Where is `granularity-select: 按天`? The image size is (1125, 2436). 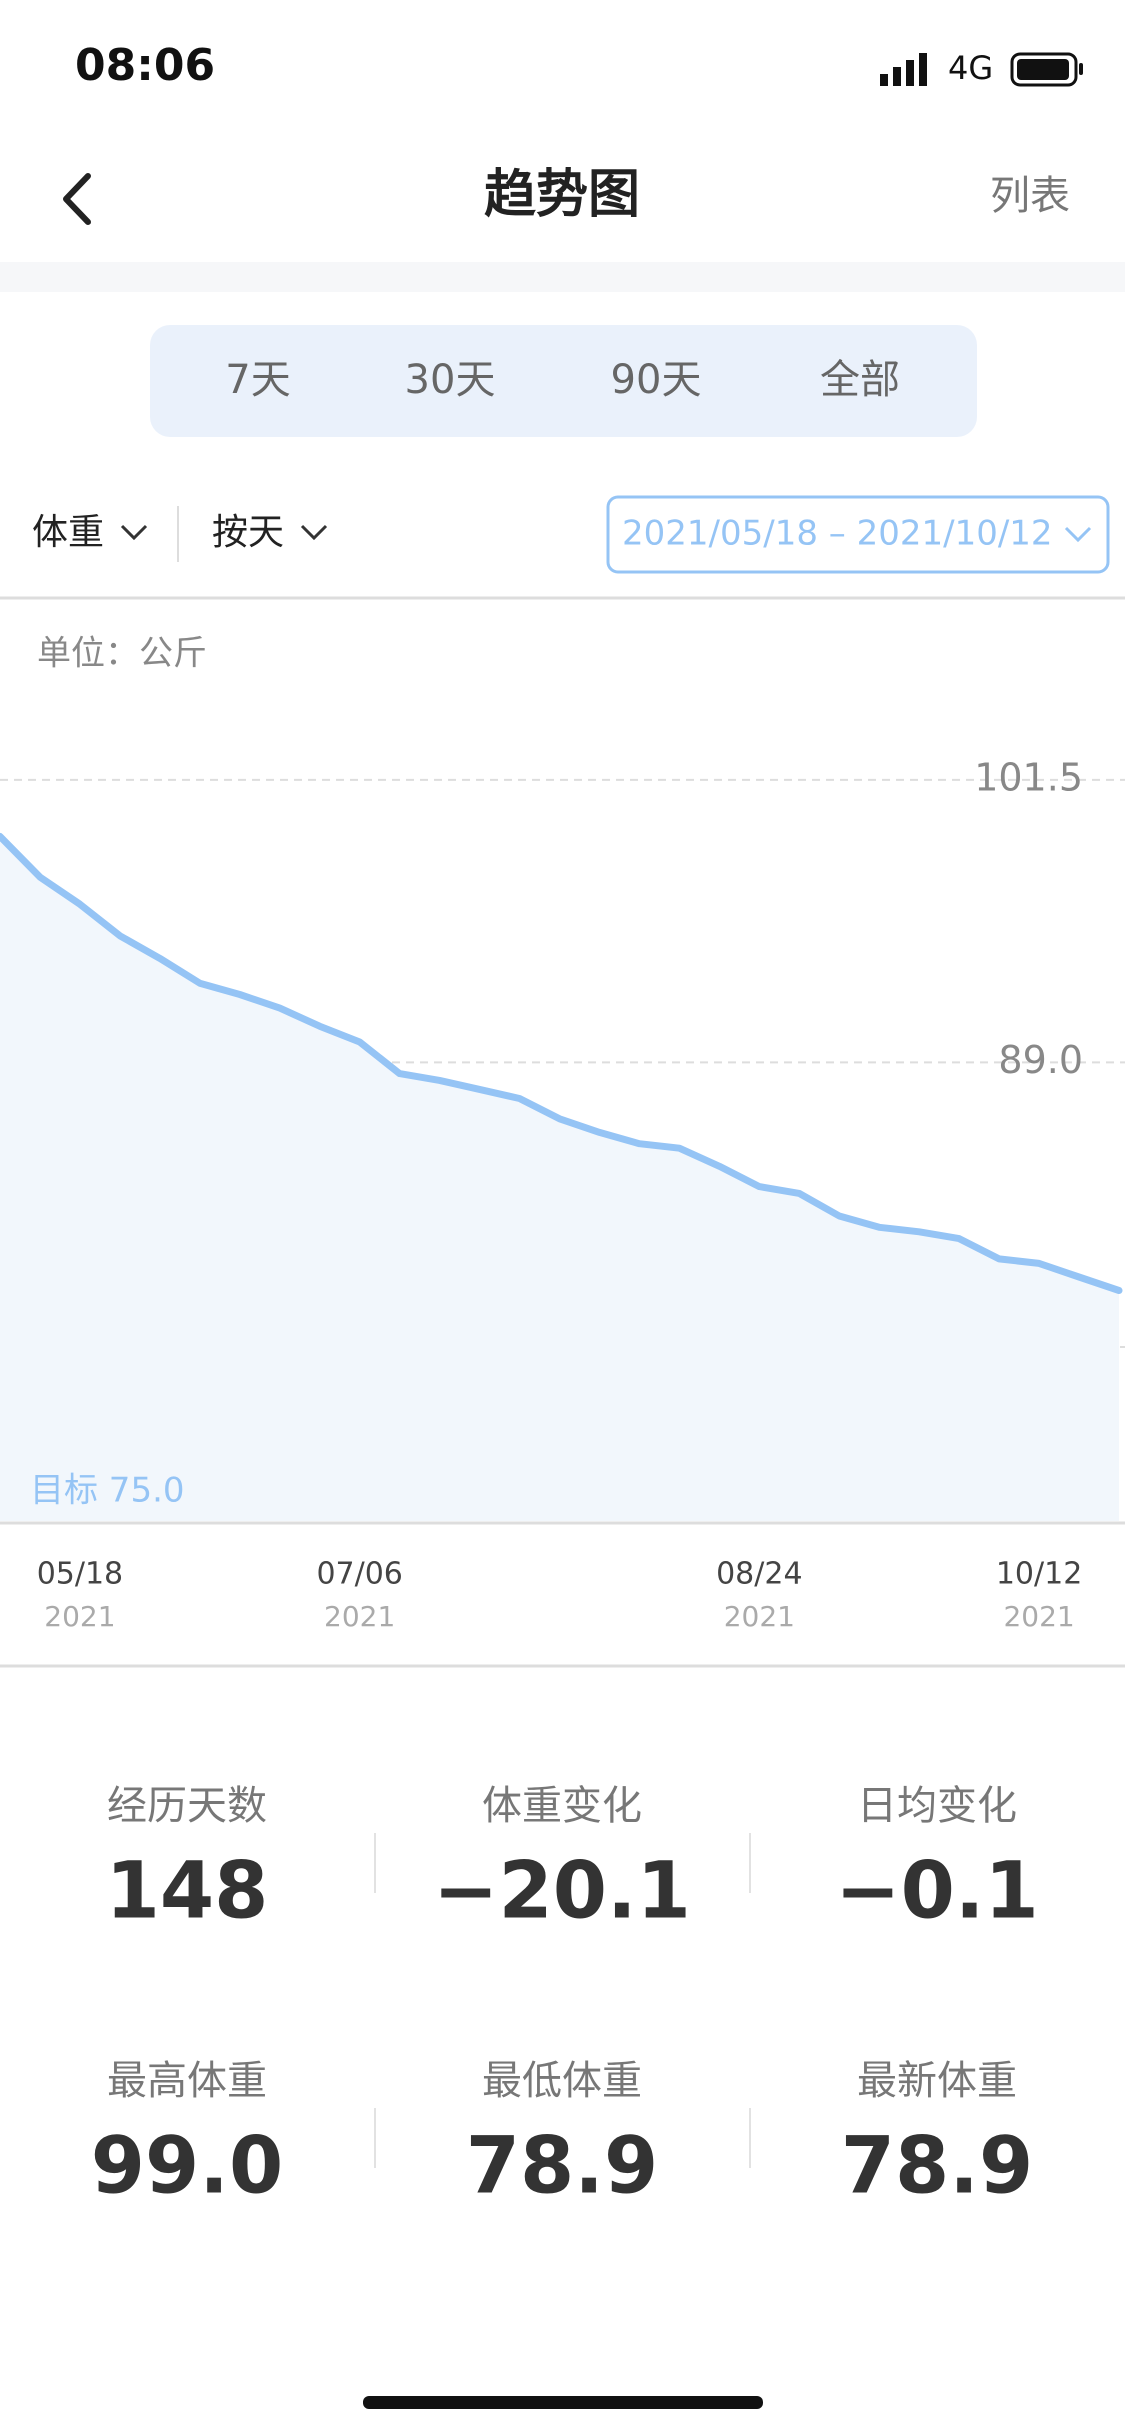 granularity-select: 按天 is located at coordinates (248, 532).